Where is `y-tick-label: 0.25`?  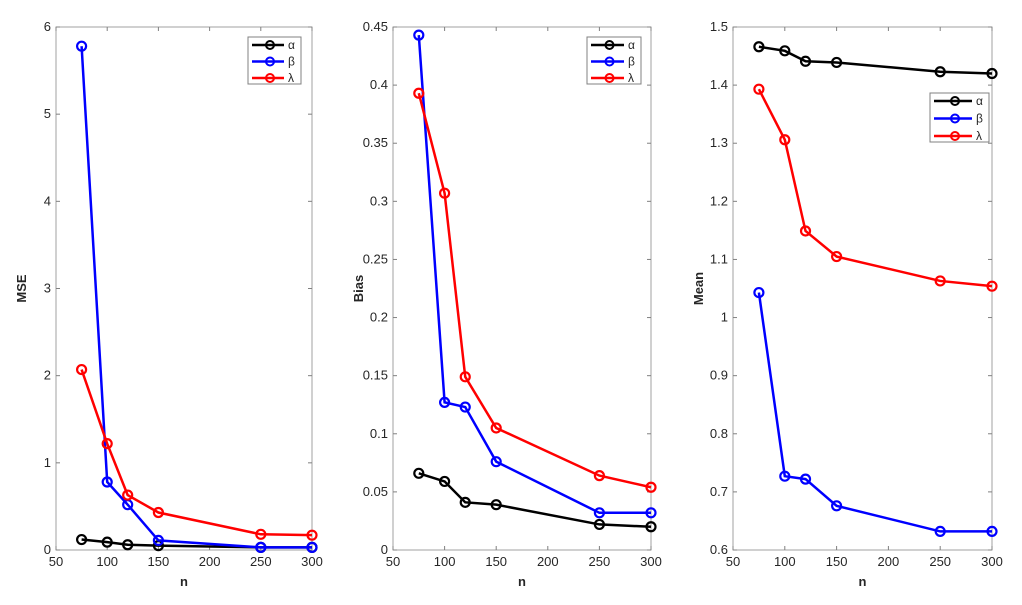 y-tick-label: 0.25 is located at coordinates (375, 258).